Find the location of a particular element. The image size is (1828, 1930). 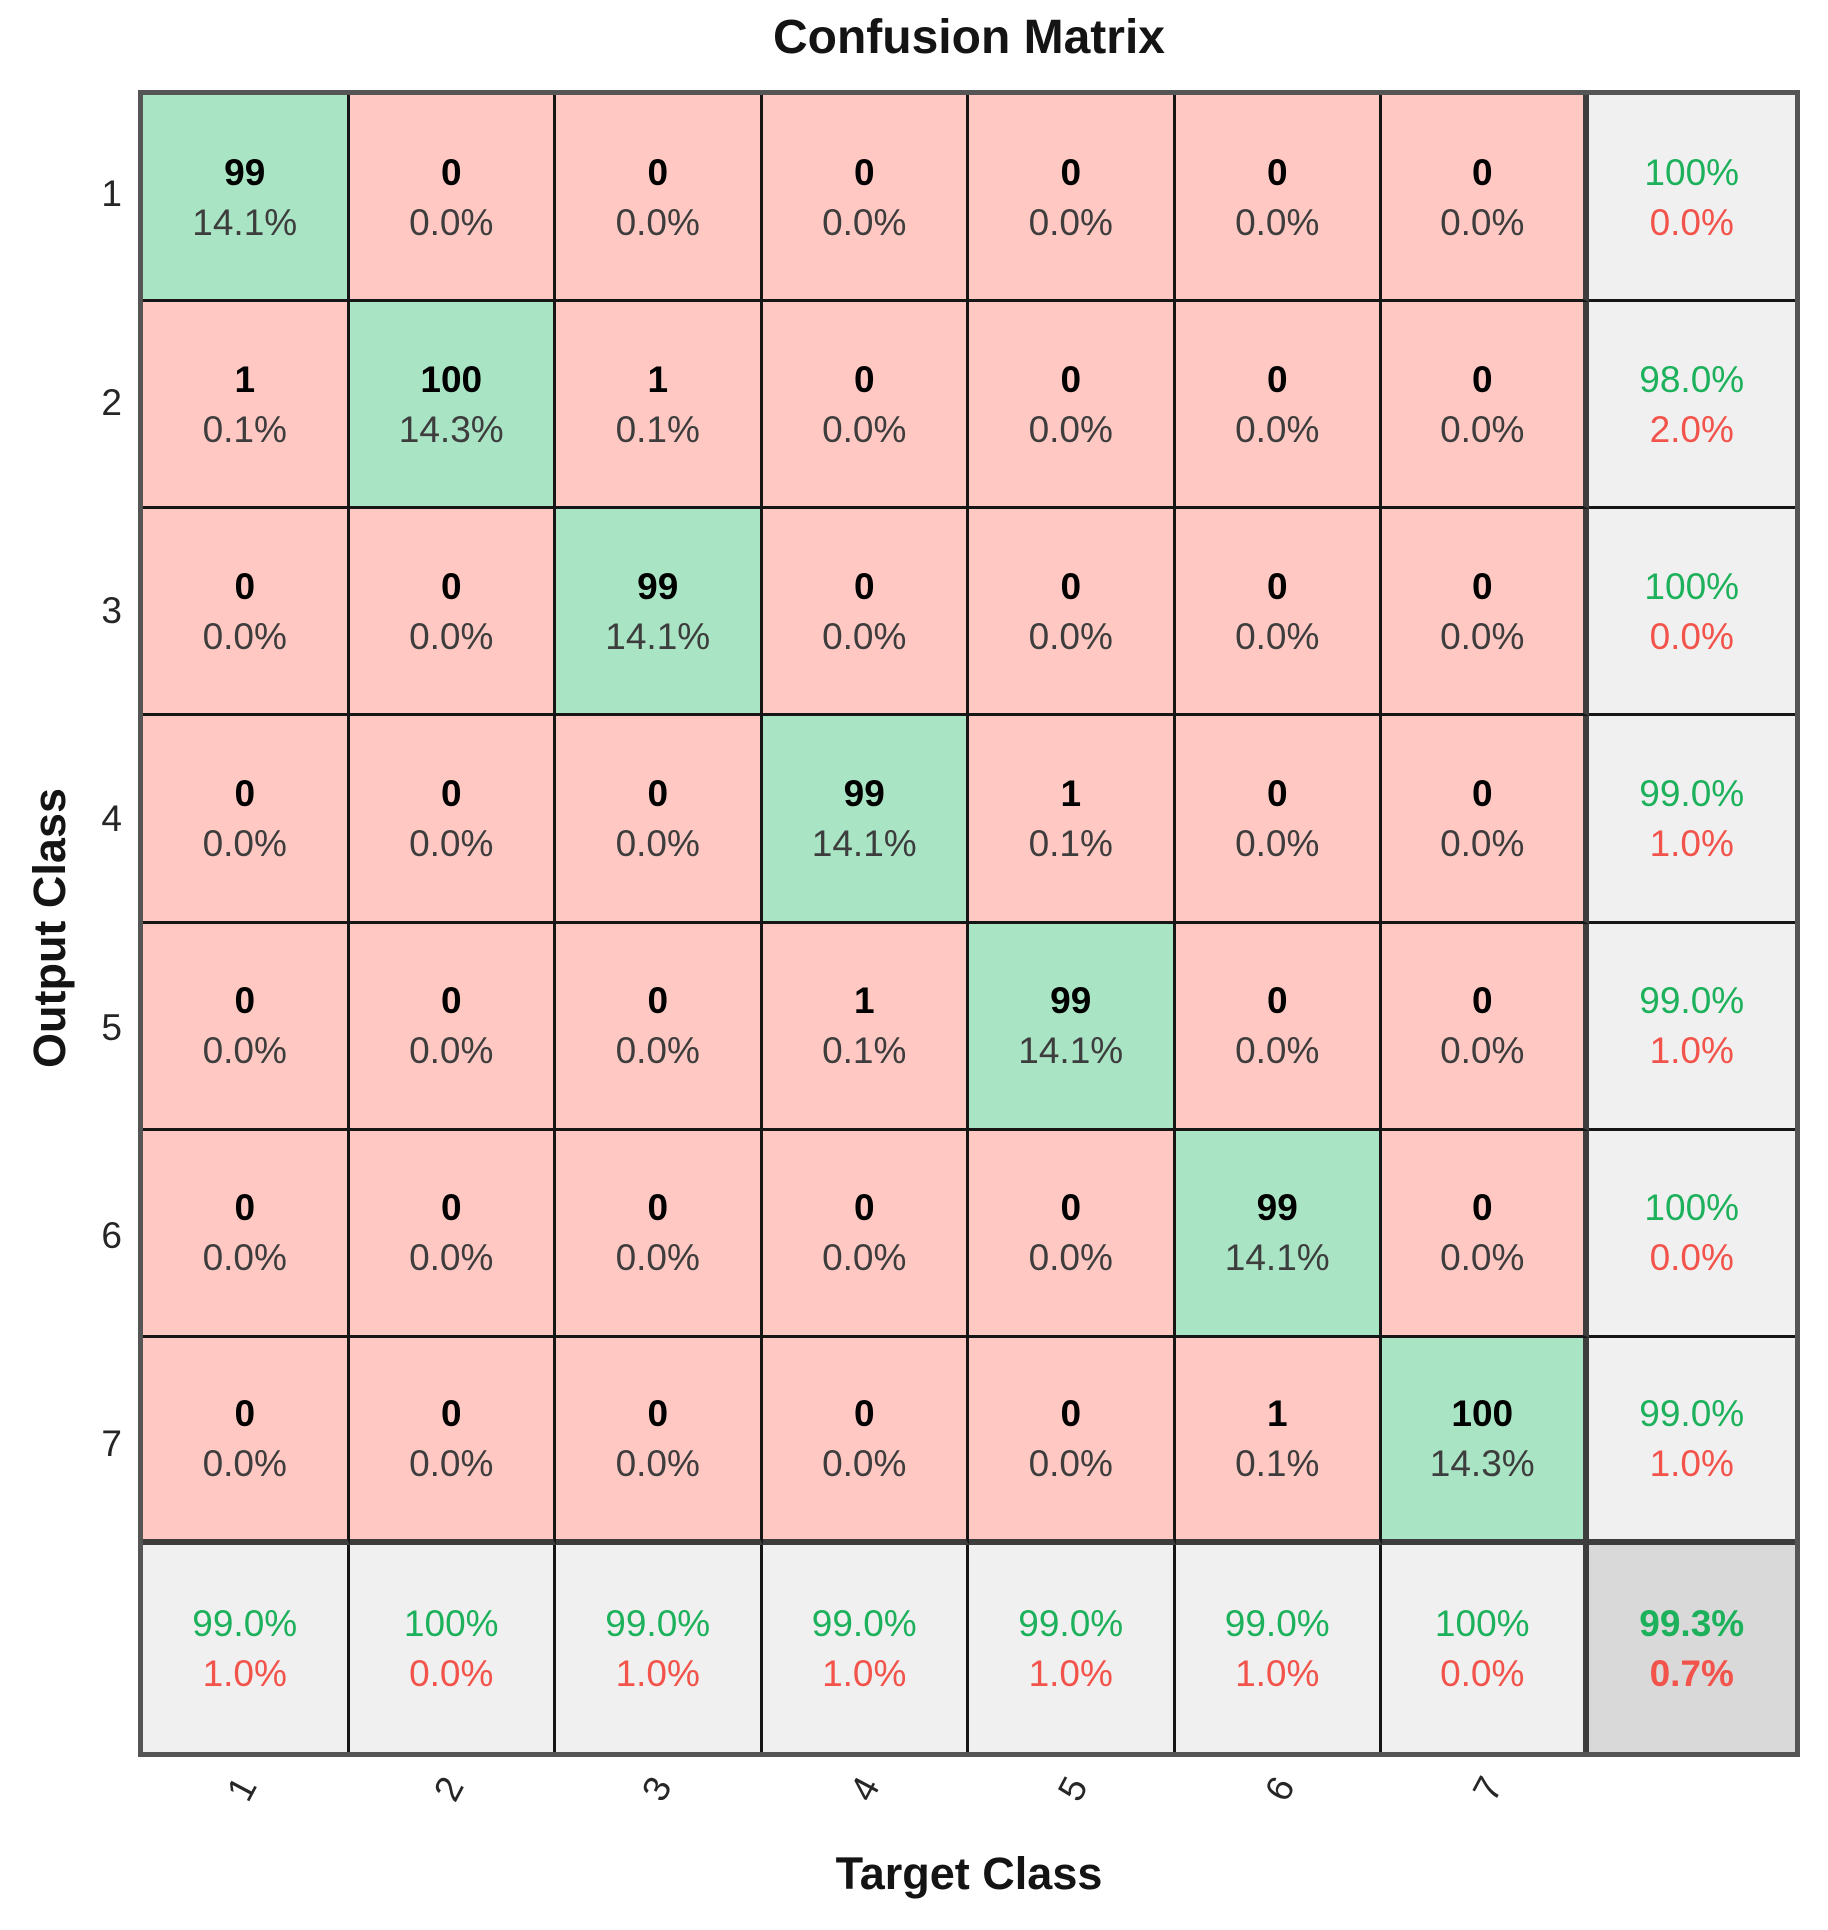

cell-count: 100 is located at coordinates (1482, 1413).